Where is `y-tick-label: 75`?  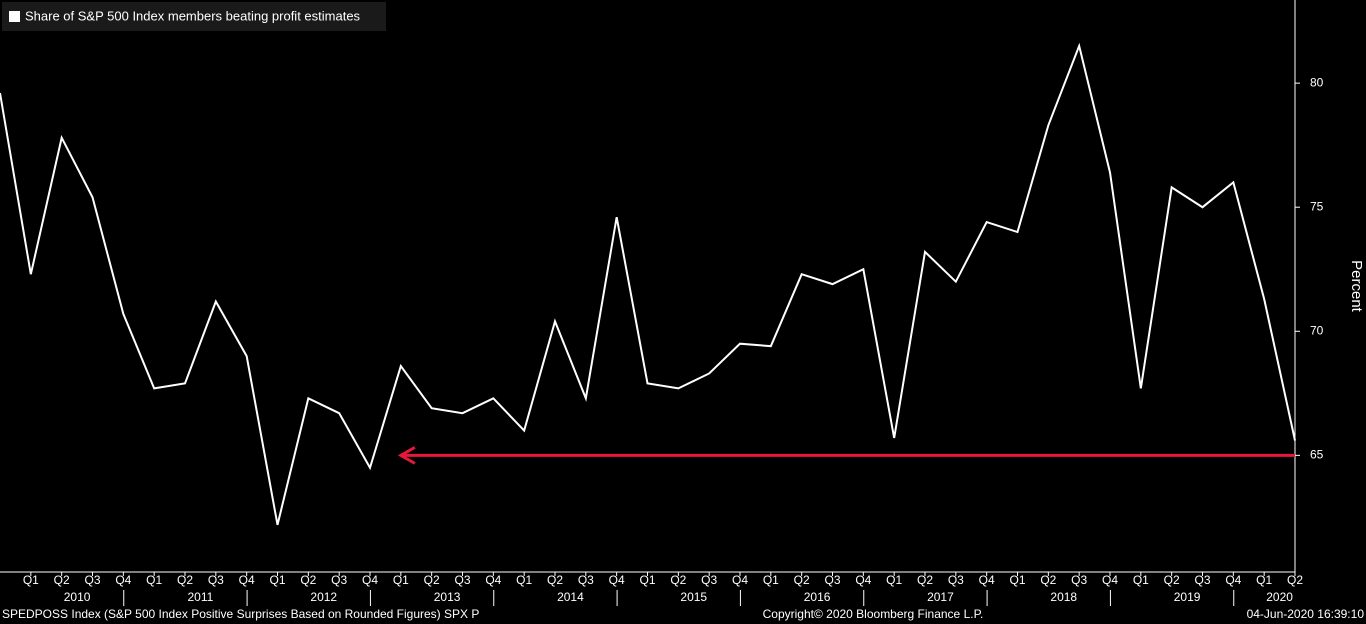 y-tick-label: 75 is located at coordinates (1317, 206).